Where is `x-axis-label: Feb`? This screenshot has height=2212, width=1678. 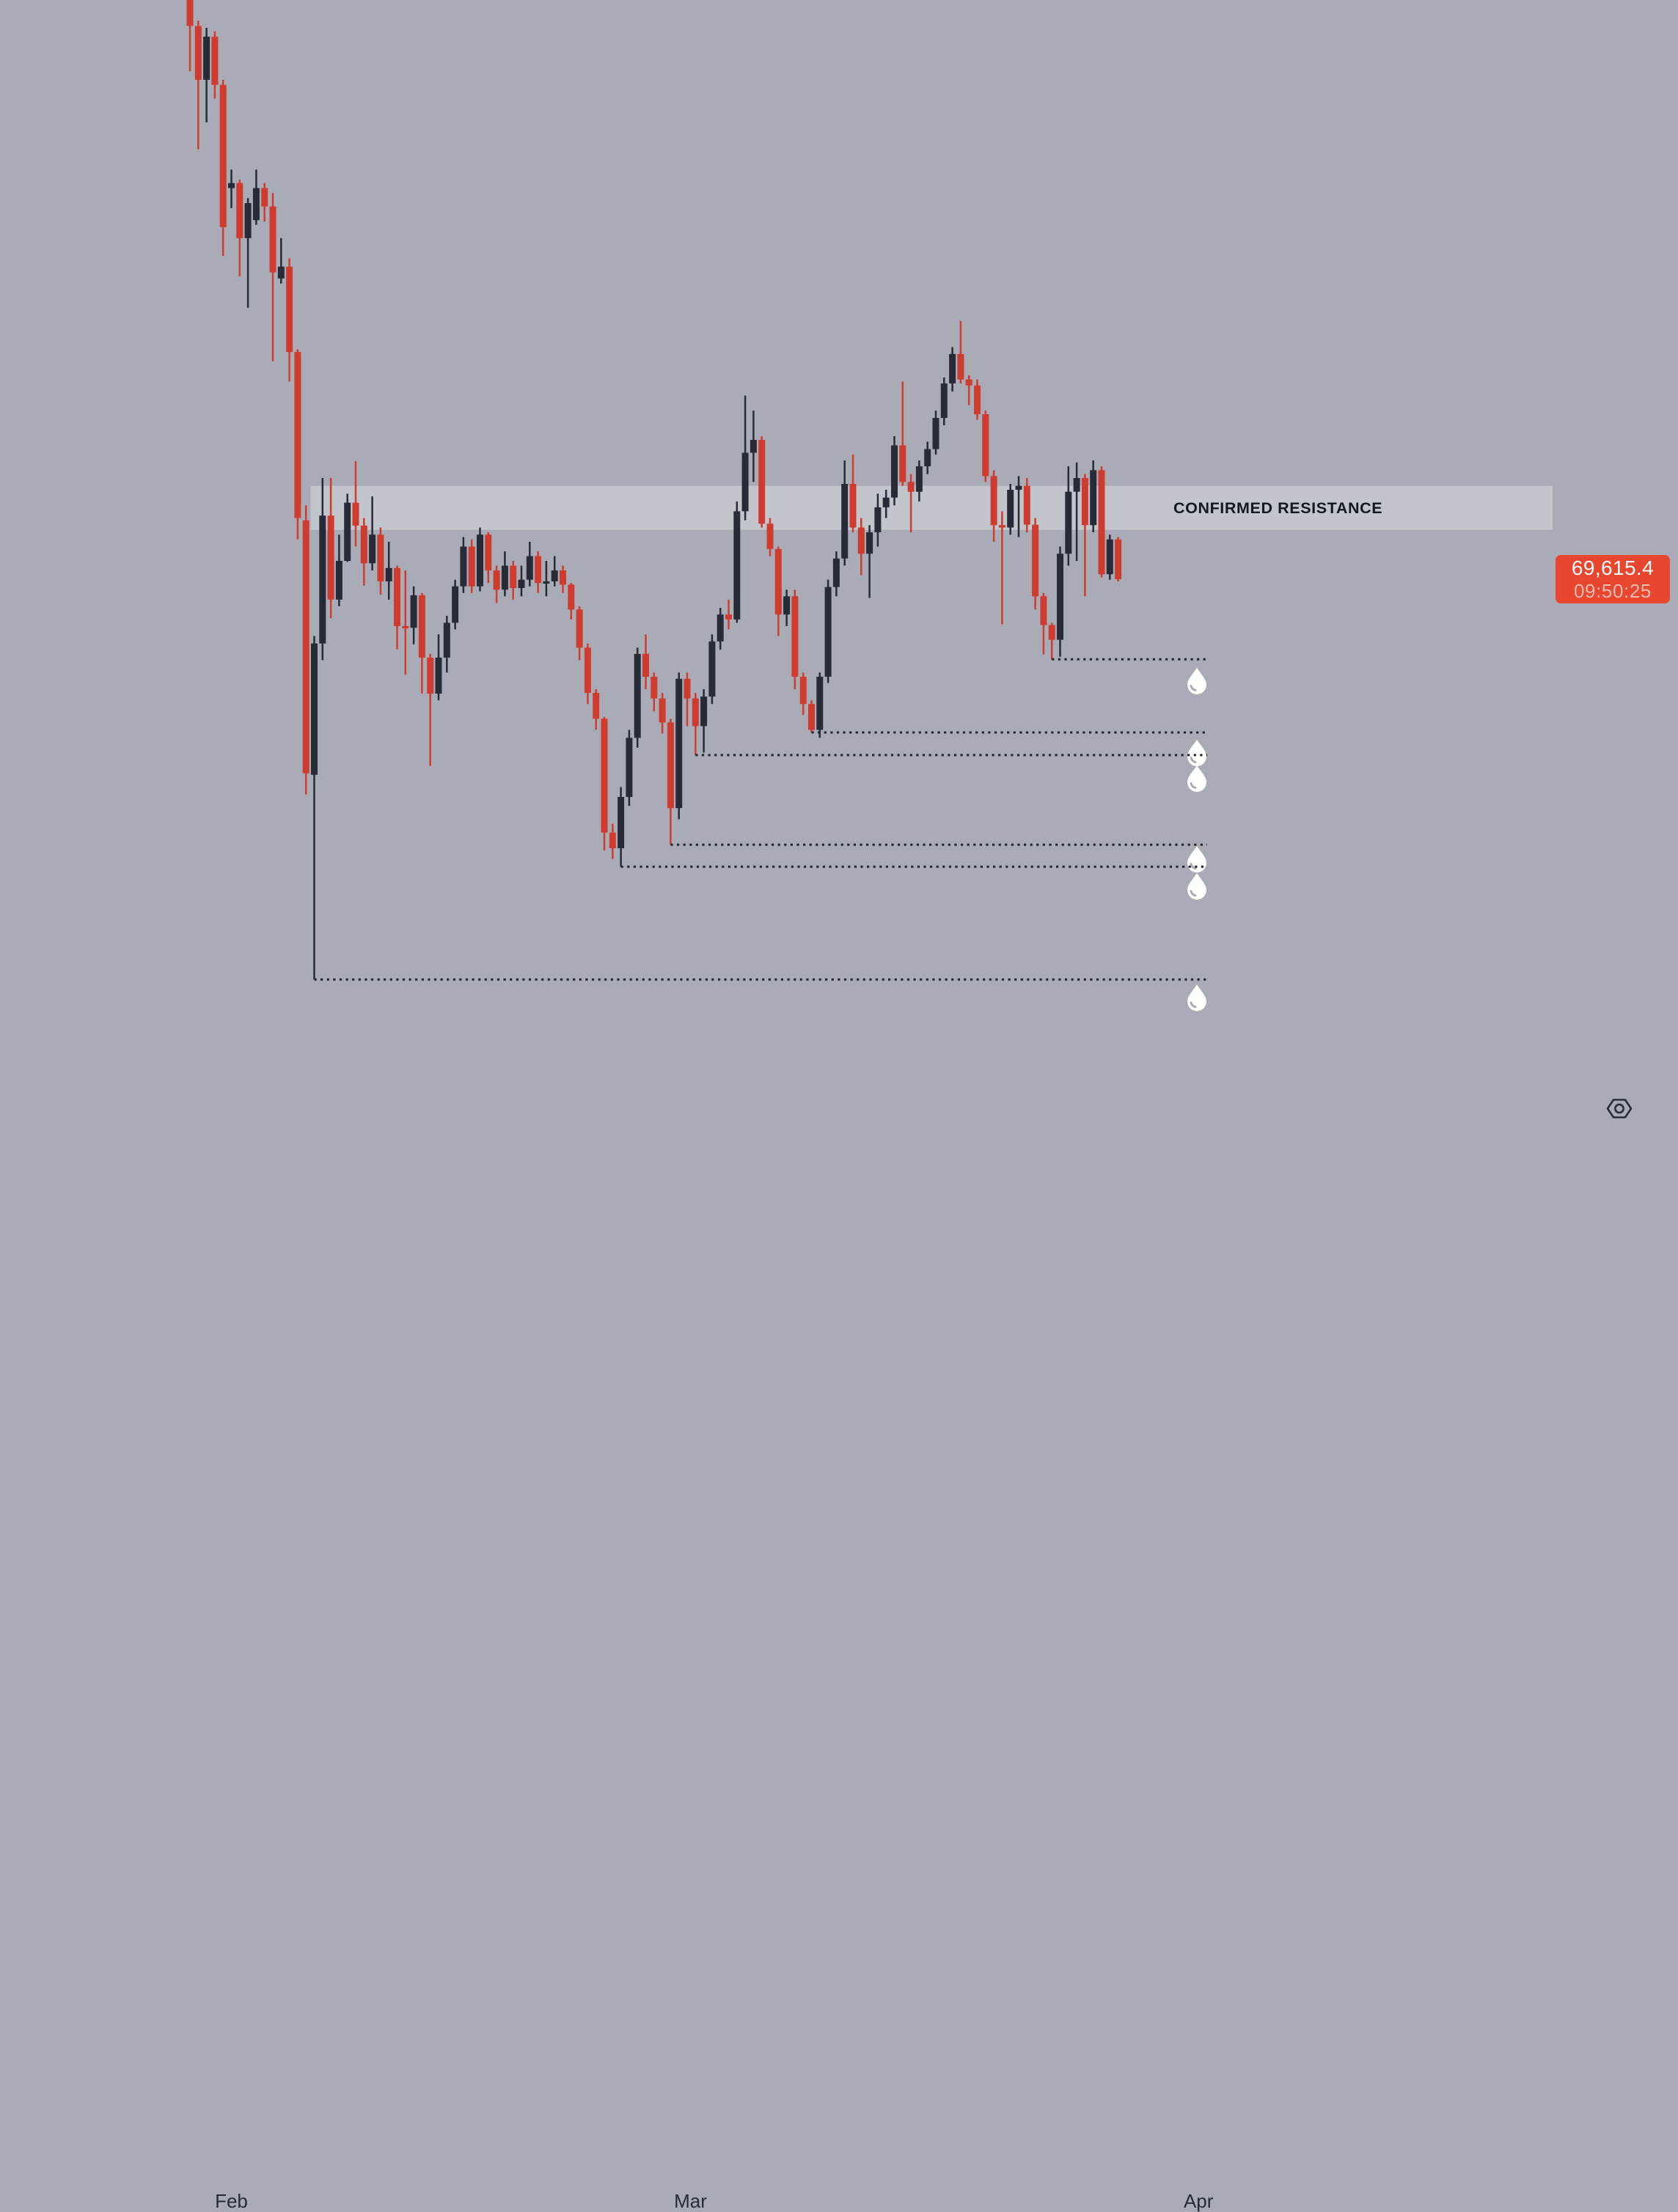
x-axis-label: Feb is located at coordinates (232, 2201).